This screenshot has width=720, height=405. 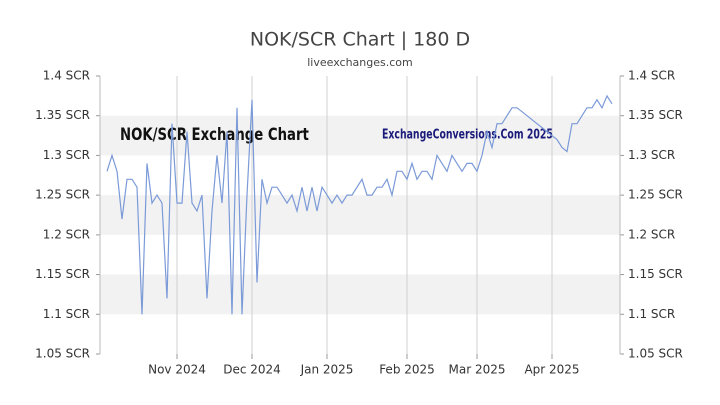 I want to click on y-tick-label: 1.35 SCR, so click(x=62, y=115).